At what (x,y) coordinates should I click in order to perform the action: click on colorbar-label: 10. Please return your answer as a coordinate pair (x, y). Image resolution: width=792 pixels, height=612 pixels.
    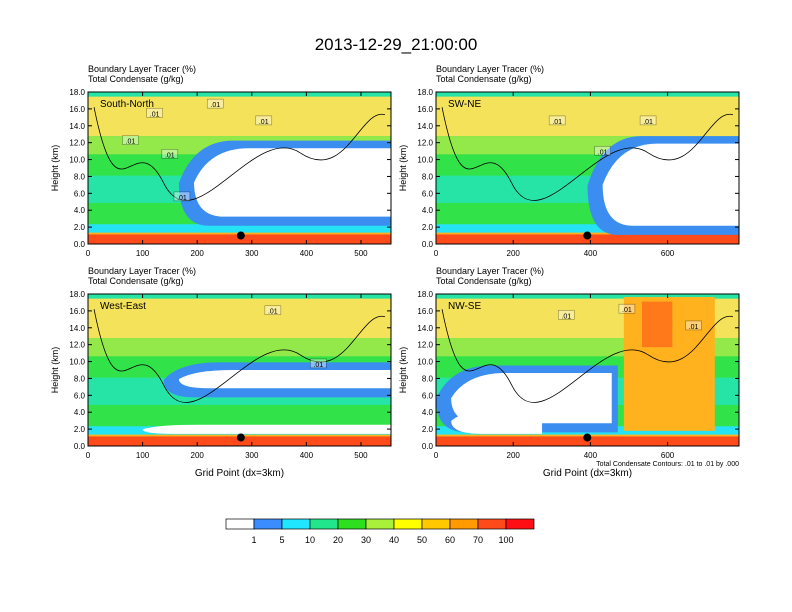
    Looking at the image, I should click on (310, 540).